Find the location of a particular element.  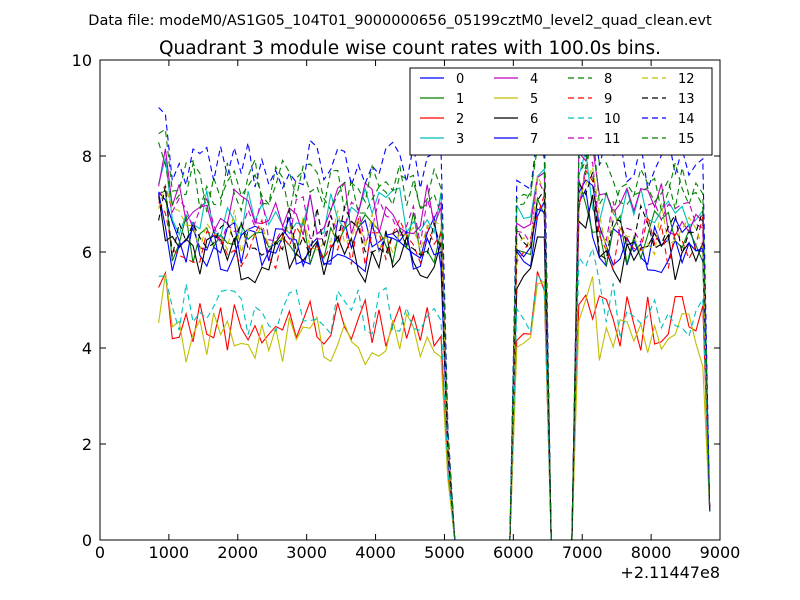

legend-label-11: 11 is located at coordinates (612, 139).